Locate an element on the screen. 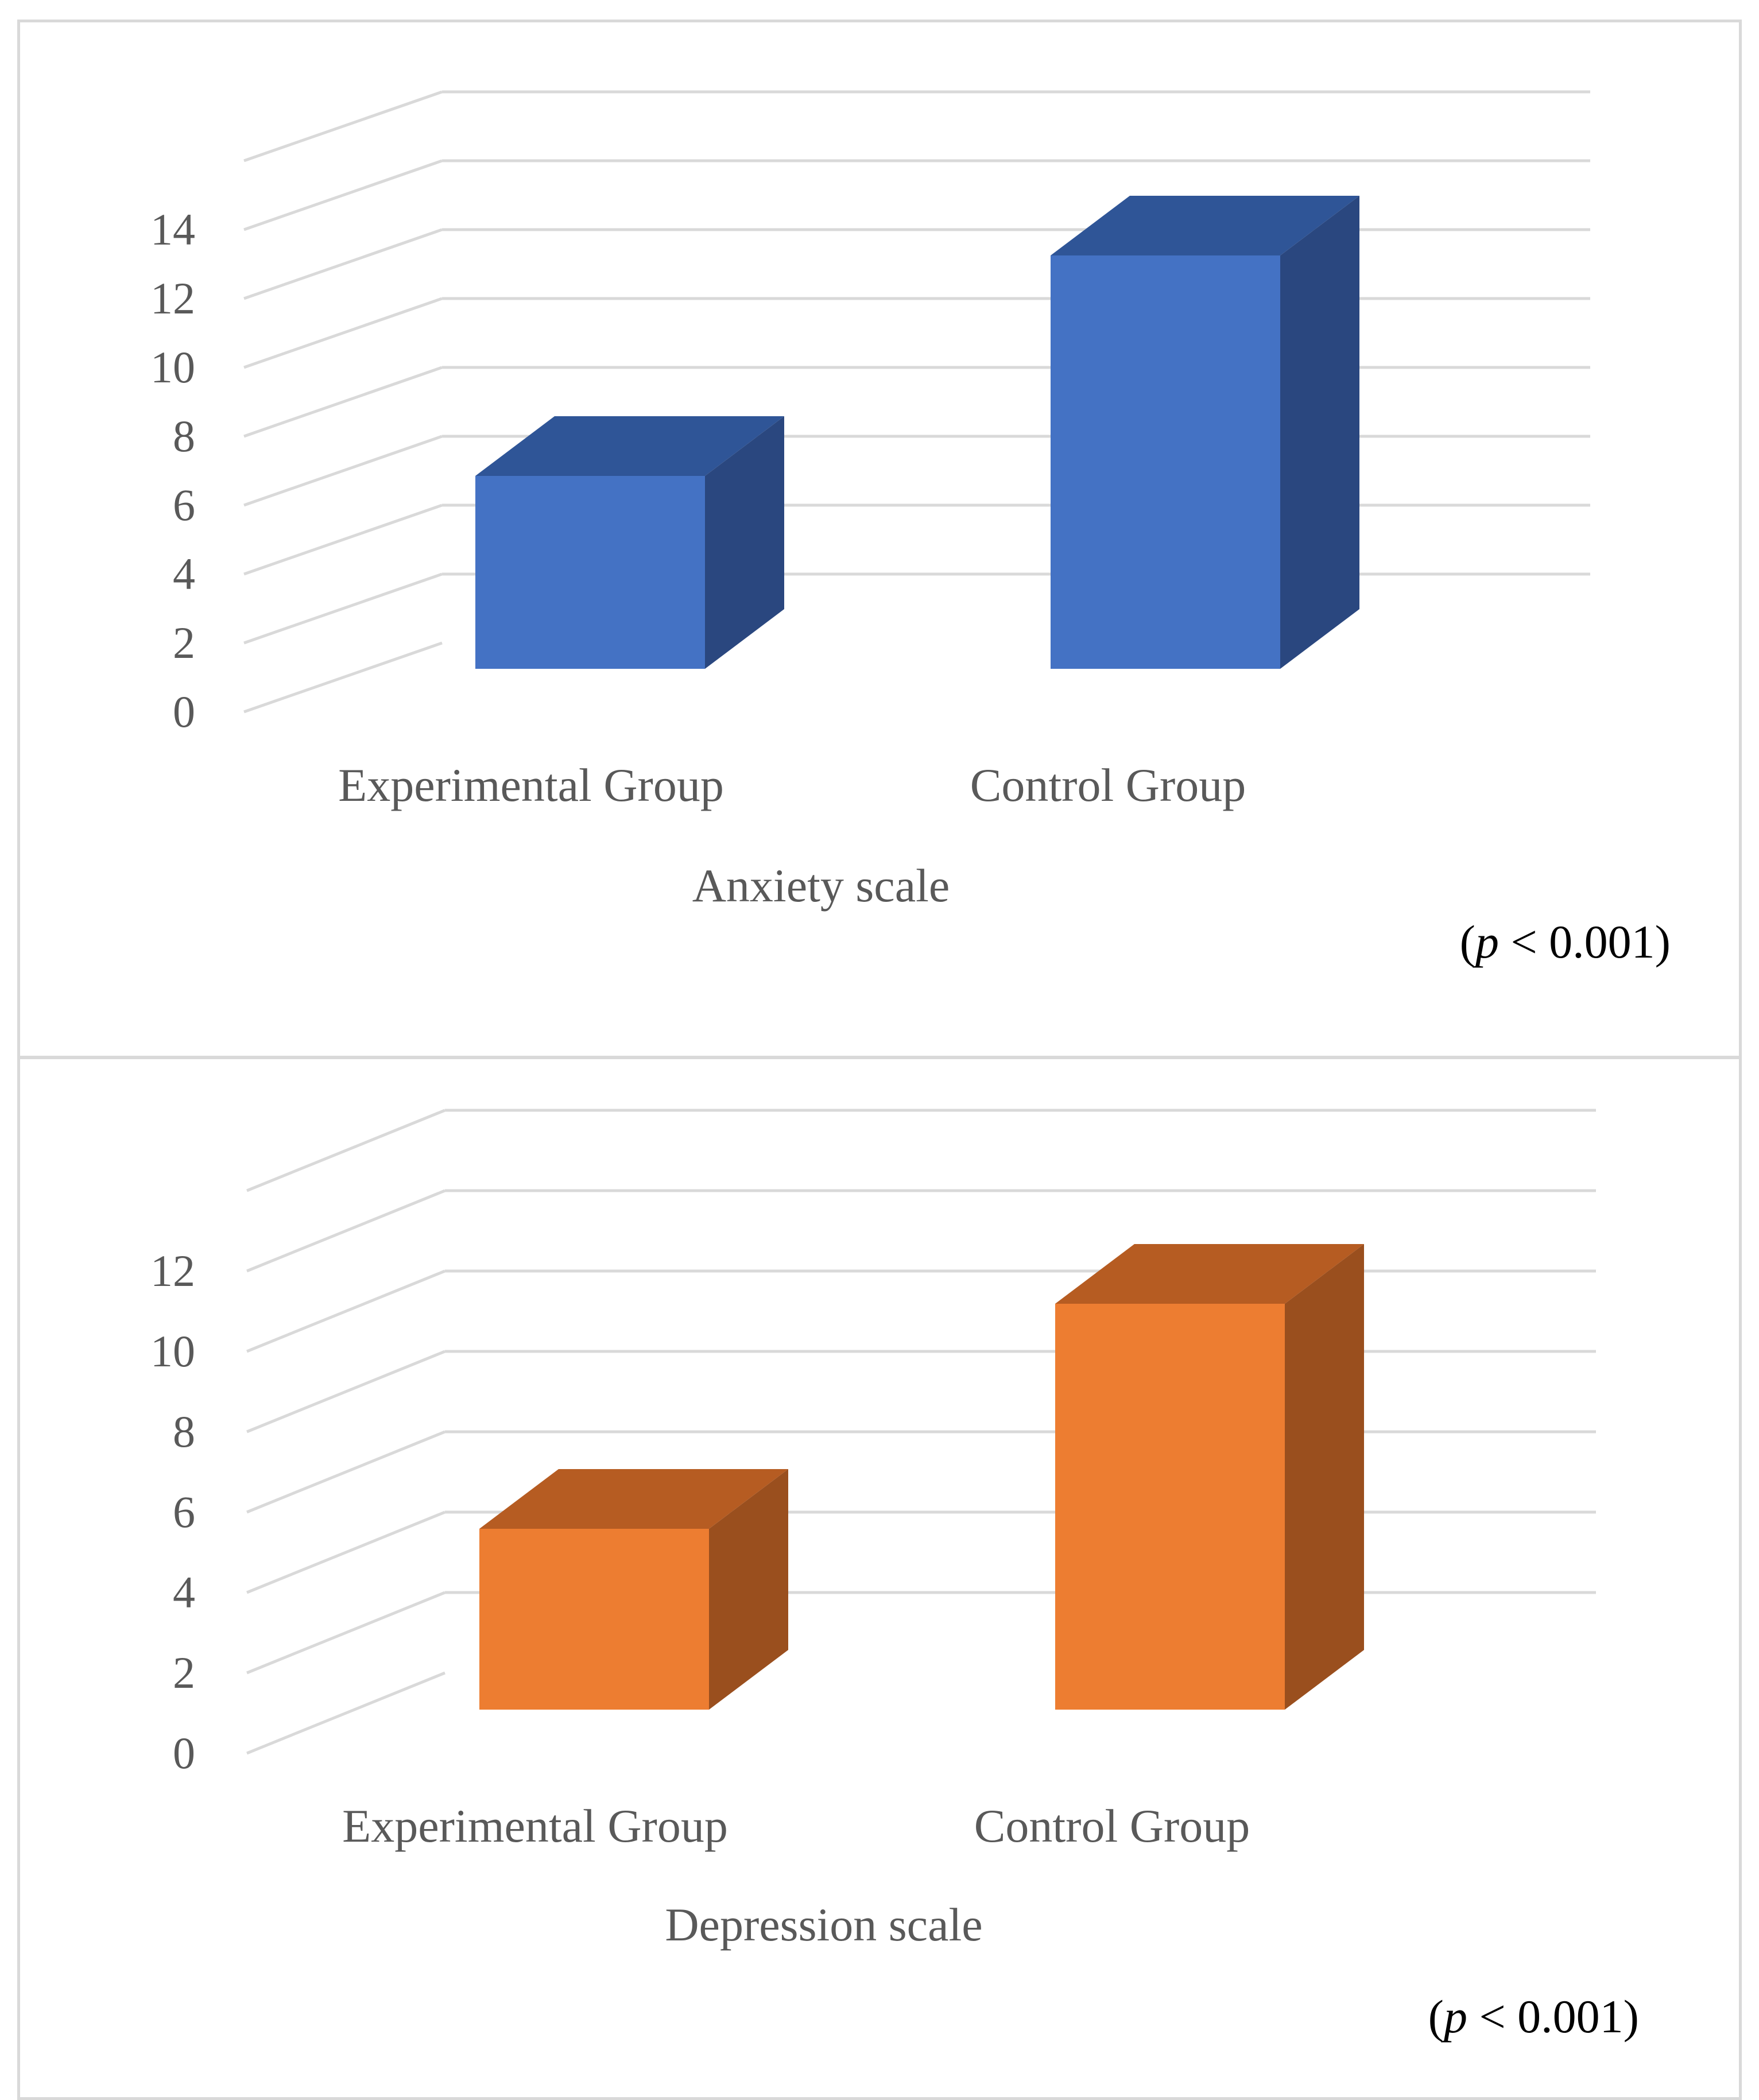  x-axis-title: Depression scale is located at coordinates (823, 1924).